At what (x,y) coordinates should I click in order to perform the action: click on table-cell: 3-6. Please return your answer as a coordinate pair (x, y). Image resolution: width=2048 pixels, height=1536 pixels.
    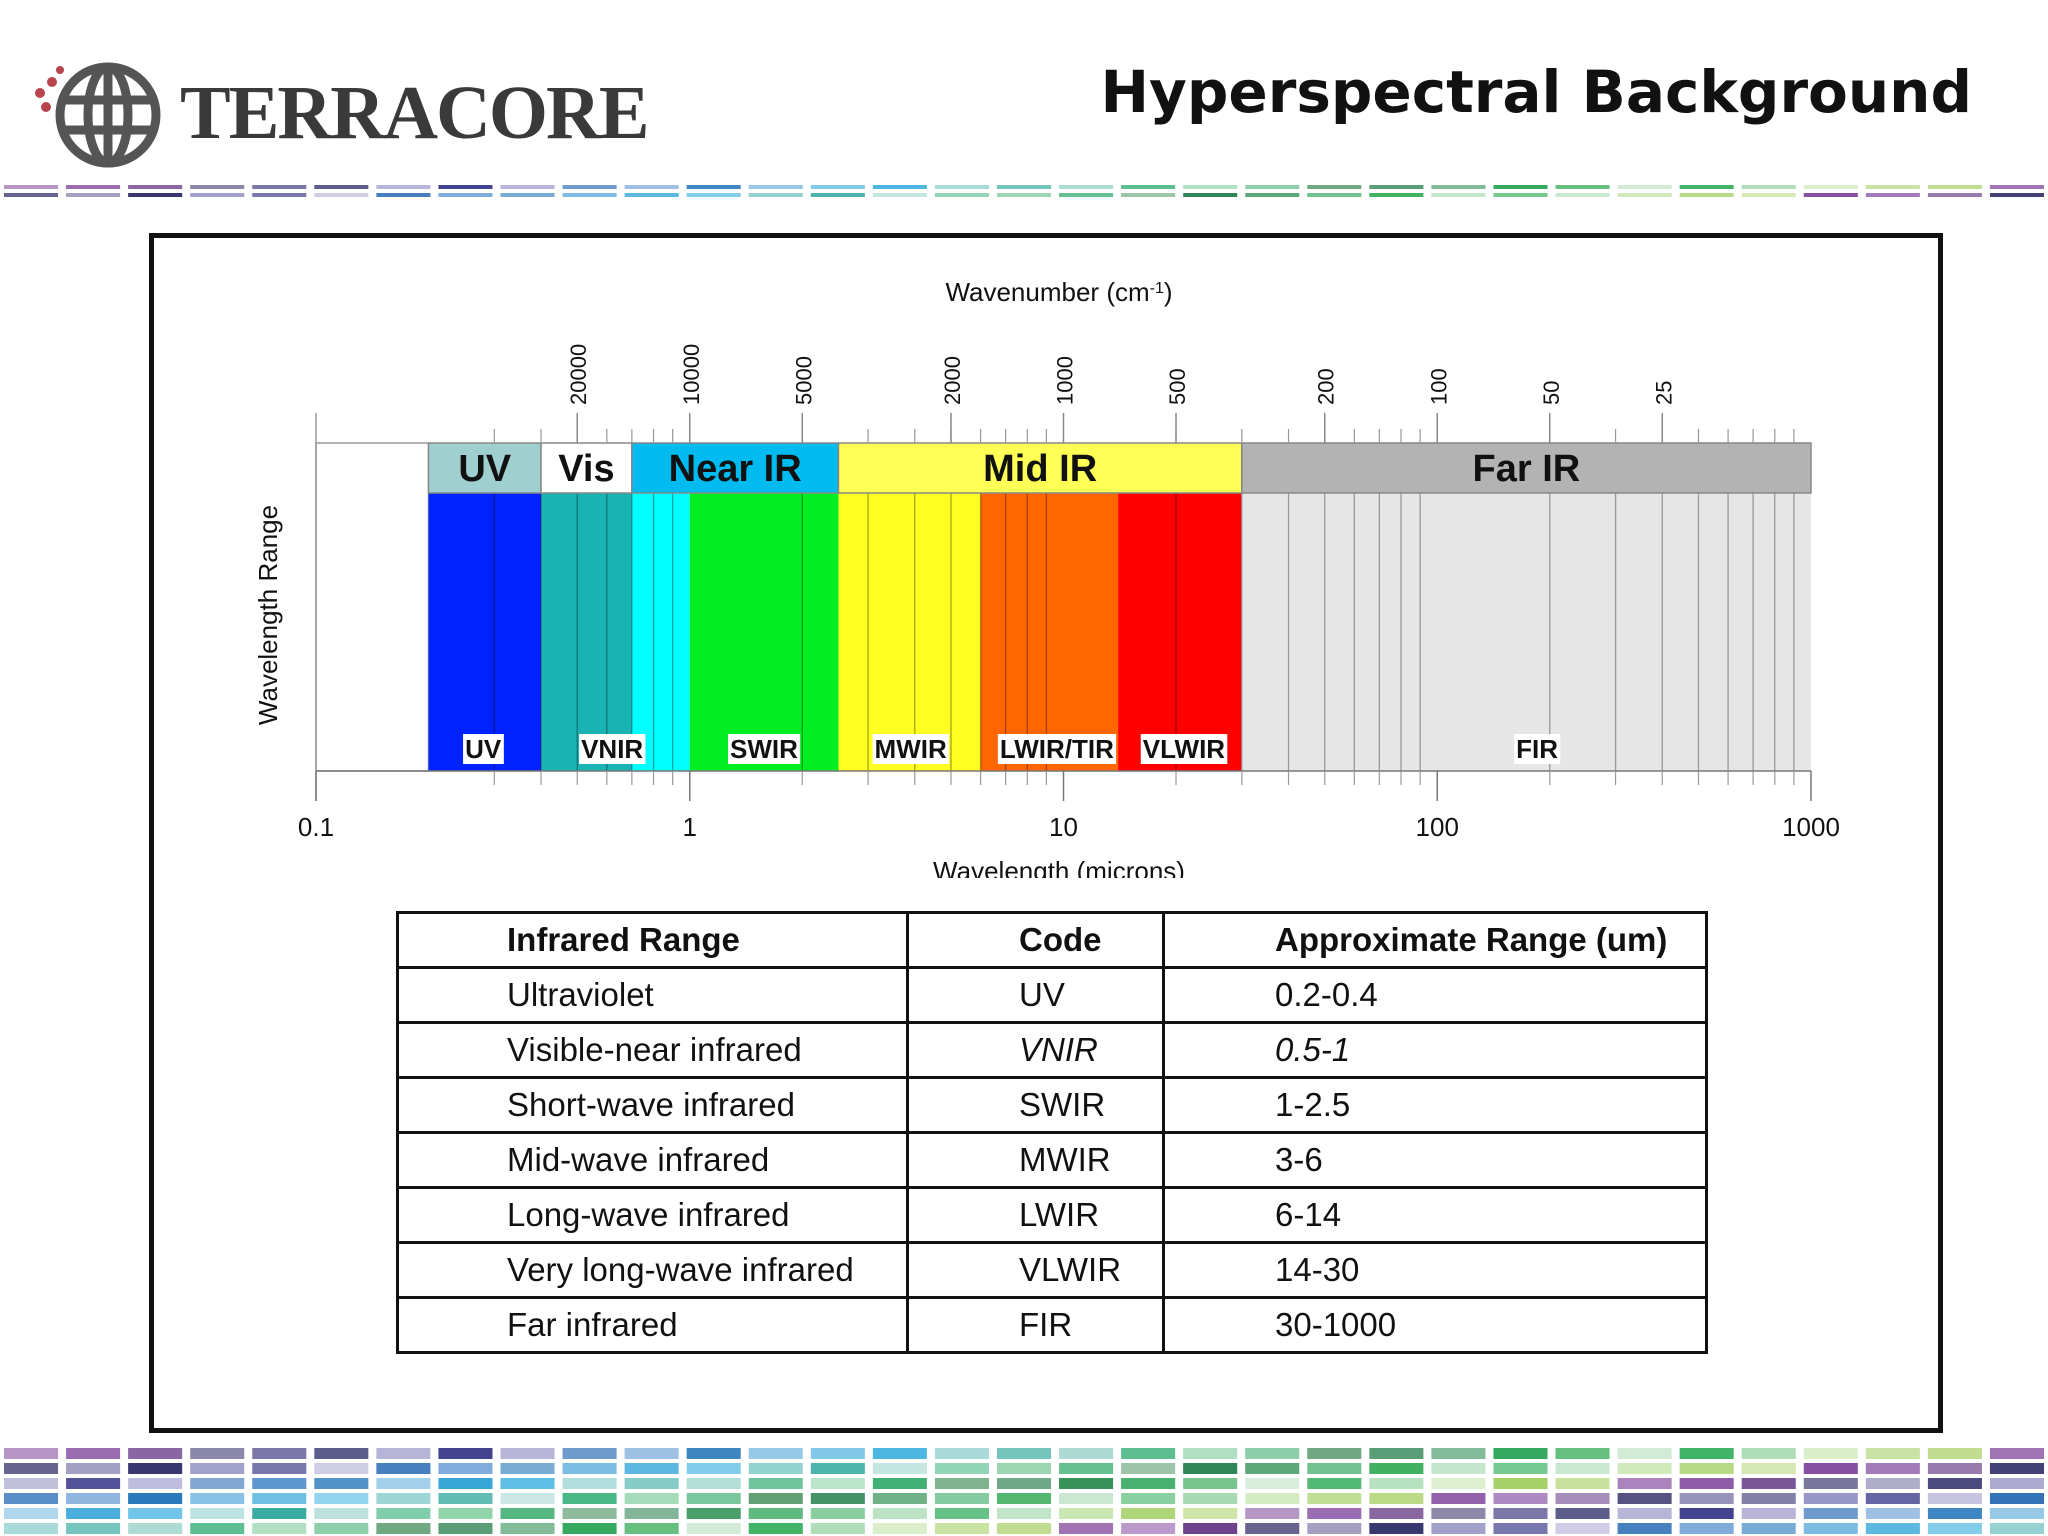
    Looking at the image, I should click on (1435, 1160).